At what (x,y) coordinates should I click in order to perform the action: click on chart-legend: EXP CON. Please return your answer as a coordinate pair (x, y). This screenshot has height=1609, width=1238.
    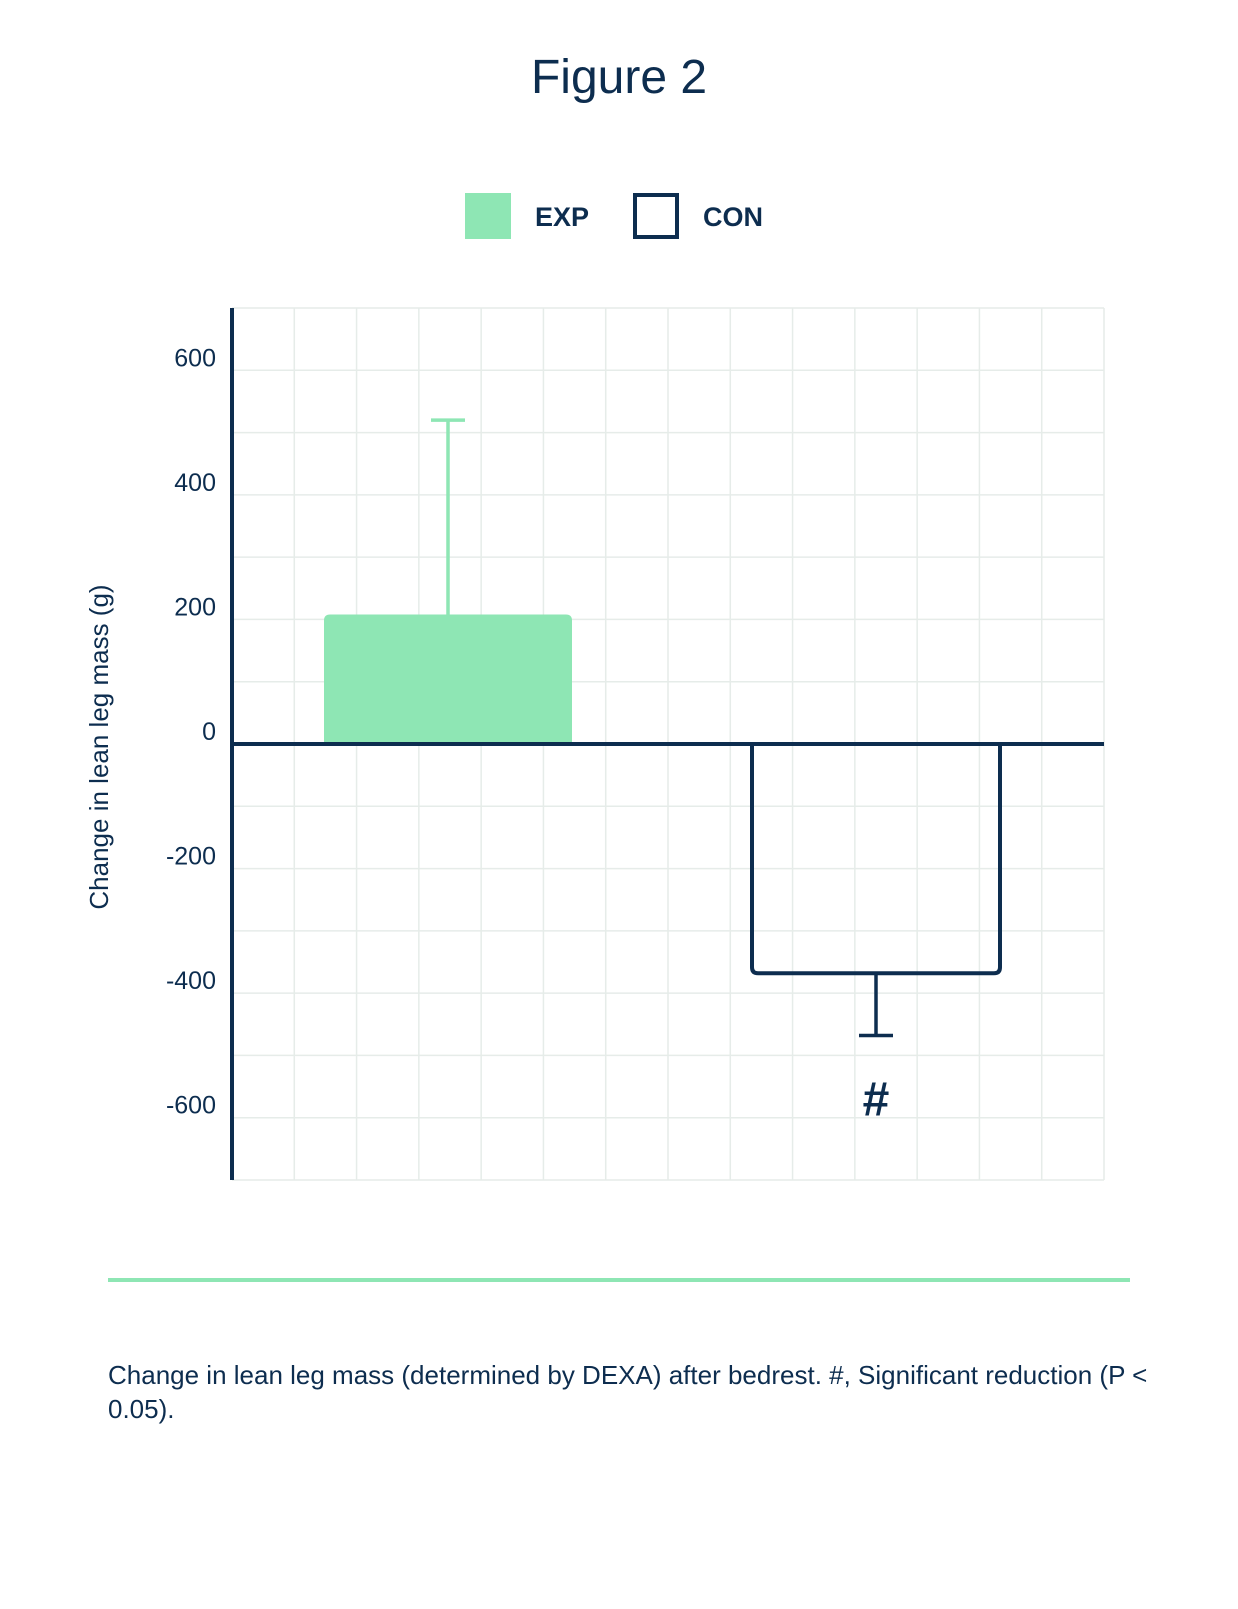
    Looking at the image, I should click on (614, 216).